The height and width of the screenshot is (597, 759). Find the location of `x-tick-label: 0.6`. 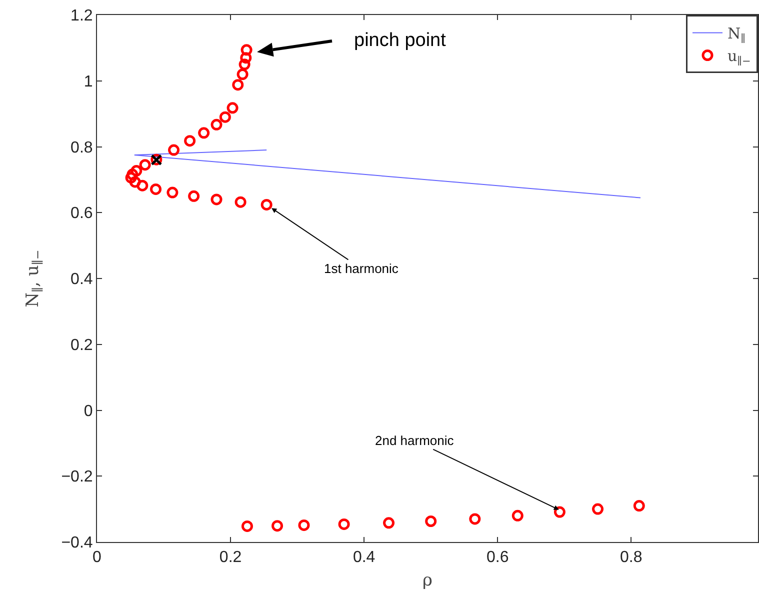

x-tick-label: 0.6 is located at coordinates (497, 557).